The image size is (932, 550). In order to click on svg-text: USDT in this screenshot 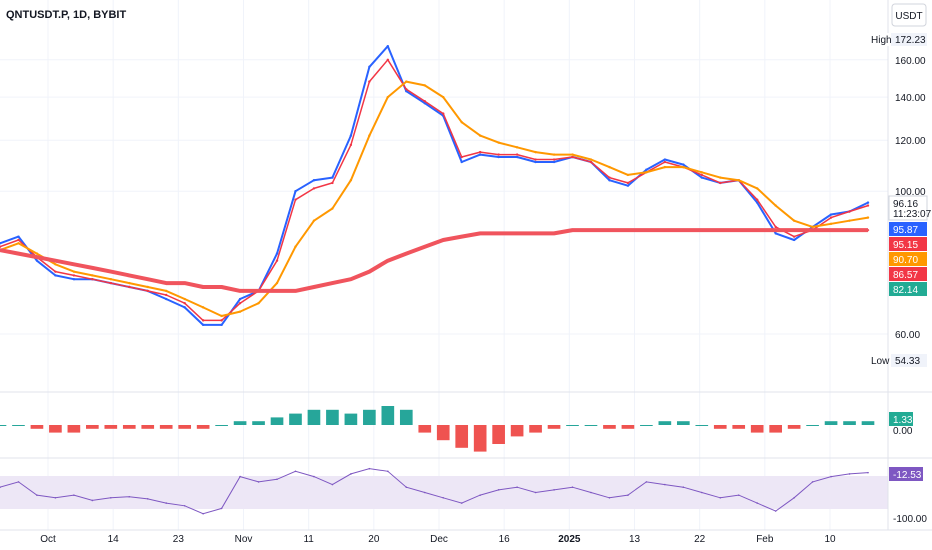, I will do `click(908, 16)`.